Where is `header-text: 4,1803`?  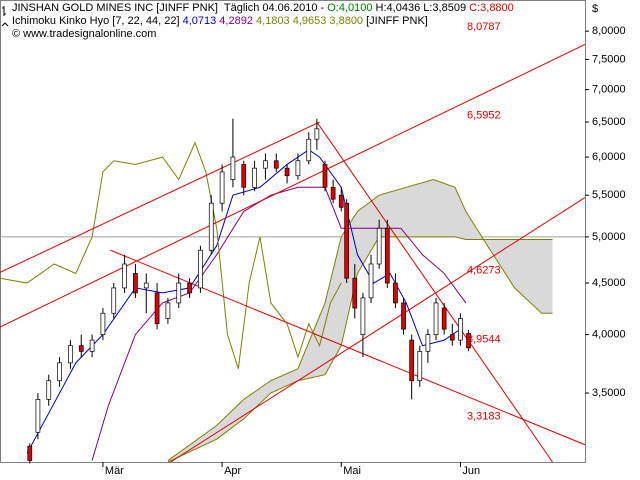
header-text: 4,1803 is located at coordinates (274, 21).